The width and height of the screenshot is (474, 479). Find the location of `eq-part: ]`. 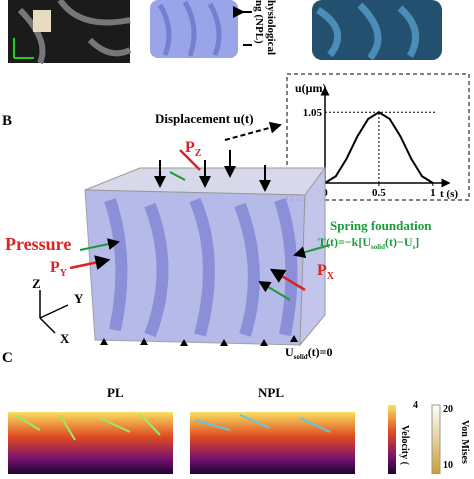

eq-part: ] is located at coordinates (417, 242).